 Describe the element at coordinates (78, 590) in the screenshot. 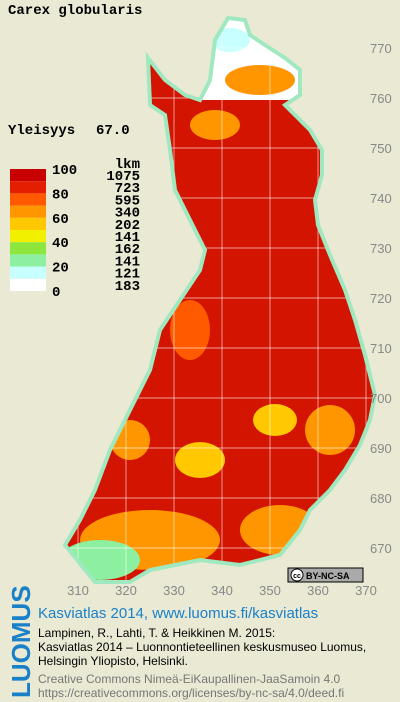

I see `x-grid-label: 310` at that location.